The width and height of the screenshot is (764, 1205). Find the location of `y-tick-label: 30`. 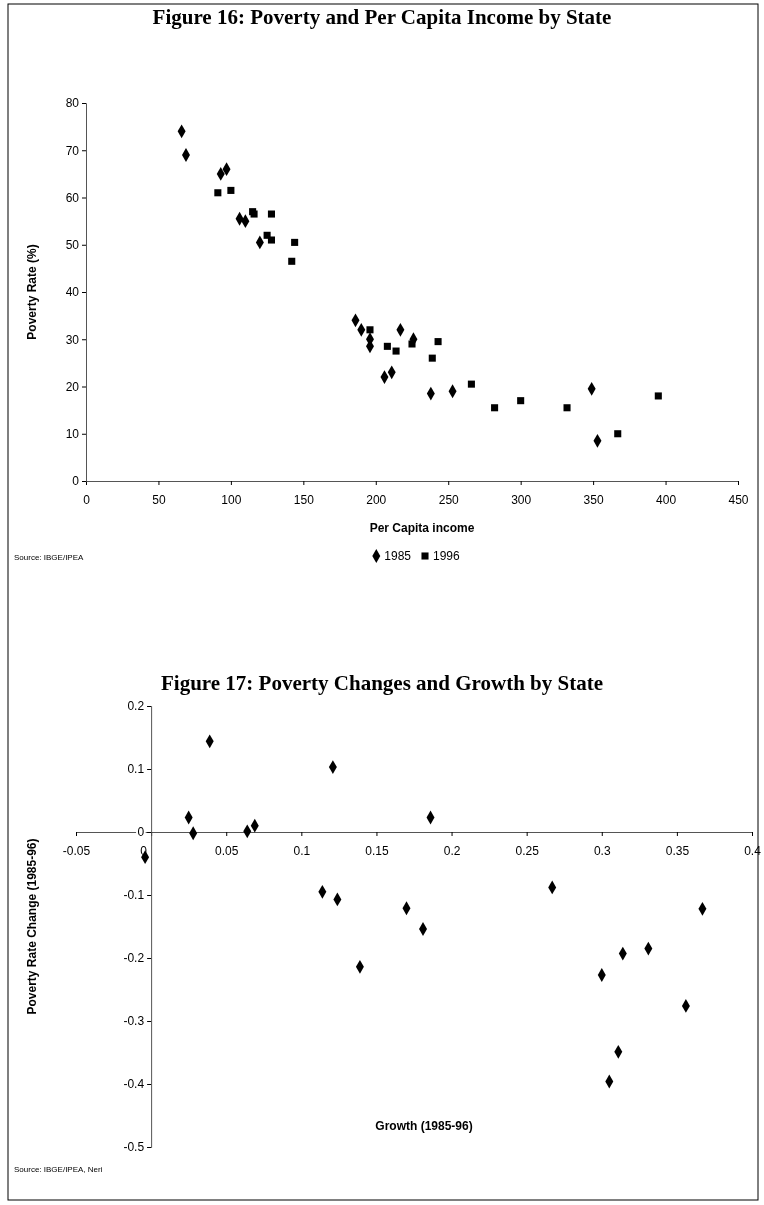

y-tick-label: 30 is located at coordinates (72, 339).